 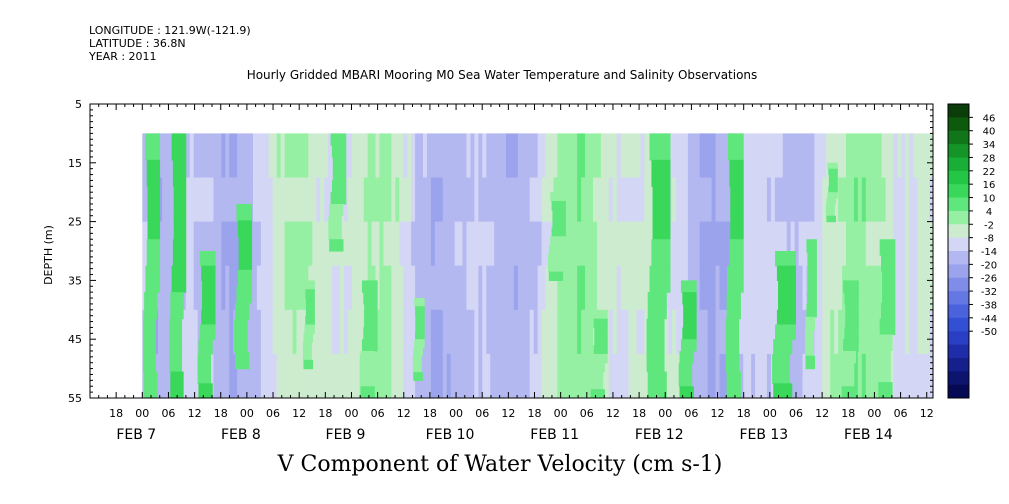 I want to click on x-day-label: FEB 14, so click(x=868, y=435).